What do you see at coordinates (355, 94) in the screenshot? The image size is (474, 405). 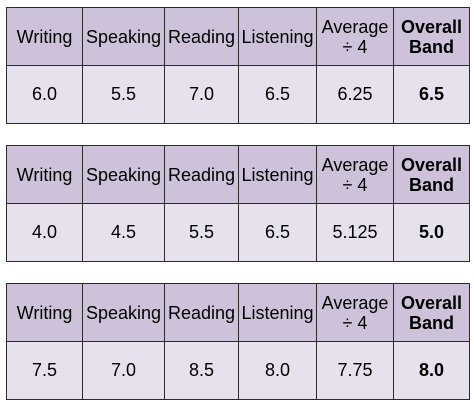 I see `average-score: 6.25` at bounding box center [355, 94].